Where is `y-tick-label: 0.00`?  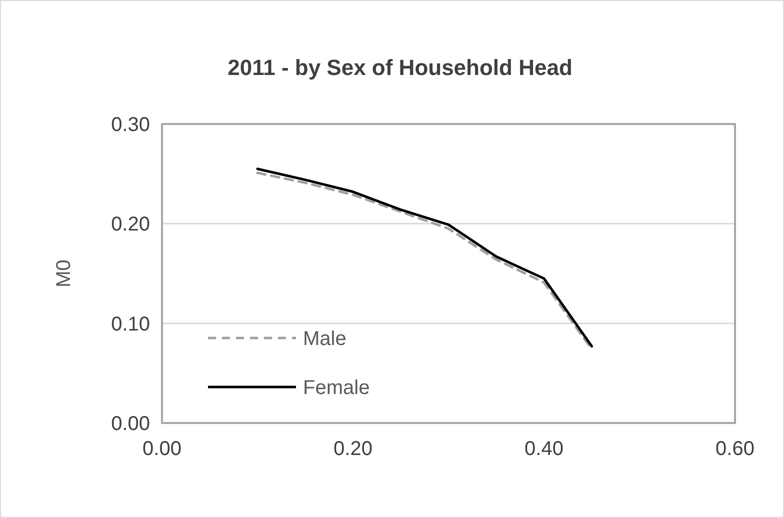 y-tick-label: 0.00 is located at coordinates (130, 424).